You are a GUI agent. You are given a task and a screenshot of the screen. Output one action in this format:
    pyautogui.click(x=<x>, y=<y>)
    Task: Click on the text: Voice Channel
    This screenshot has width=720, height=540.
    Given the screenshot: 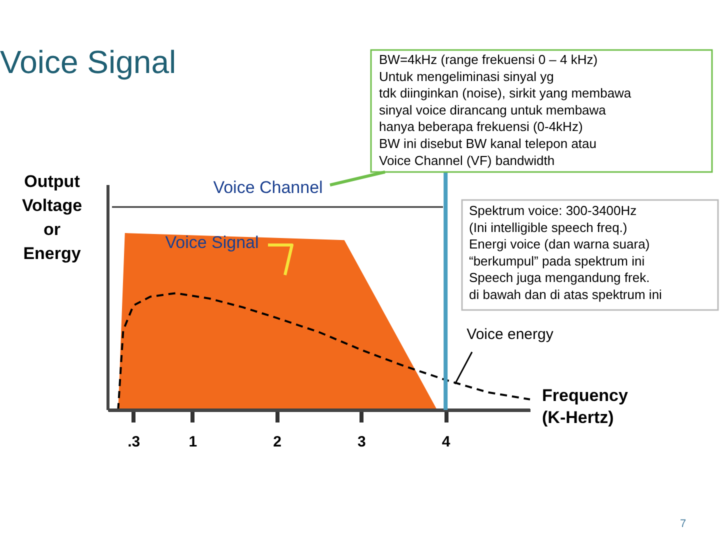 What is the action you would take?
    pyautogui.click(x=268, y=187)
    